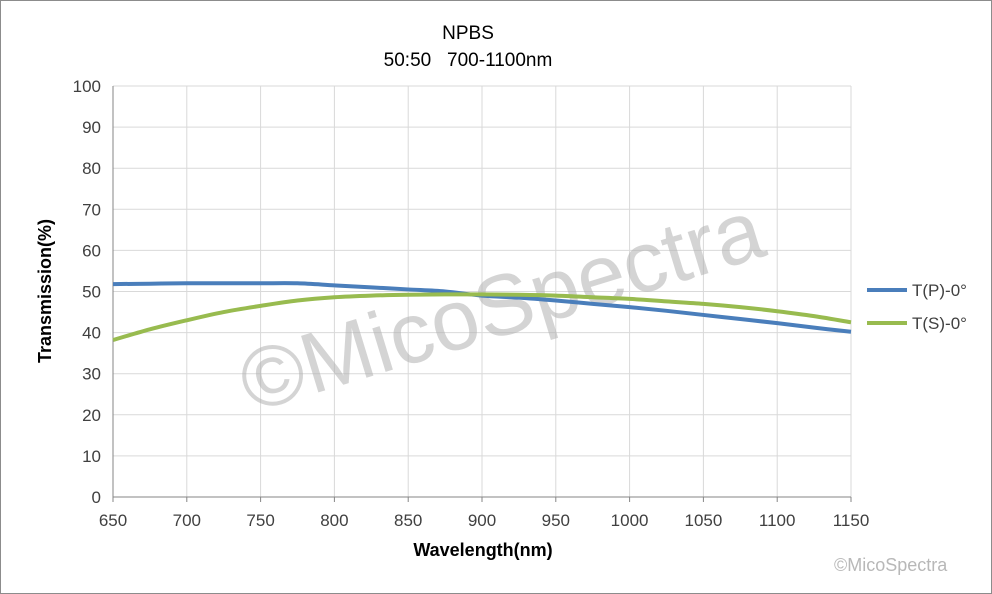  What do you see at coordinates (777, 520) in the screenshot?
I see `x-tick-label: 1100` at bounding box center [777, 520].